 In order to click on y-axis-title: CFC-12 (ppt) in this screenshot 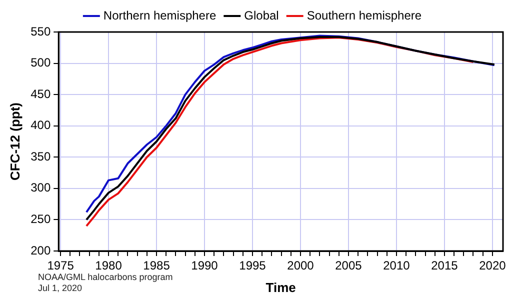, I will do `click(14, 141)`.